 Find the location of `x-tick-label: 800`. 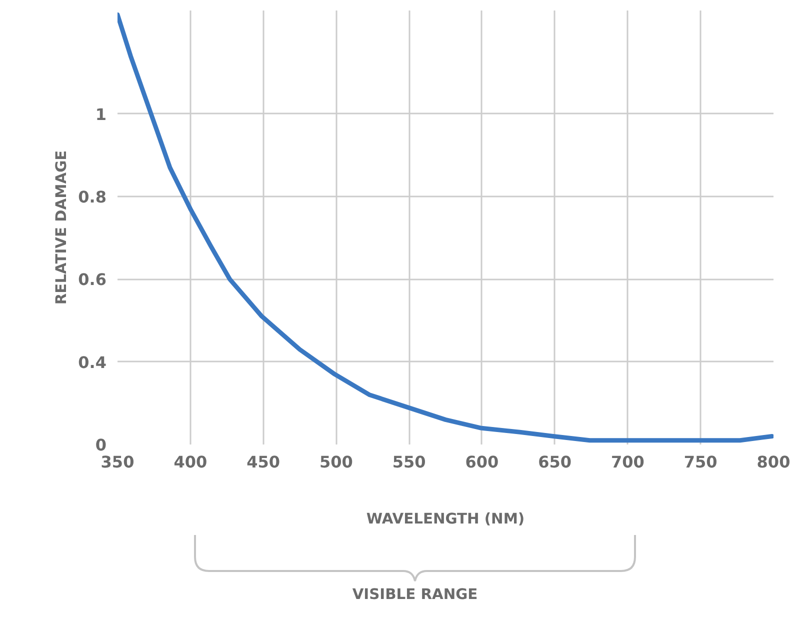

x-tick-label: 800 is located at coordinates (773, 462).